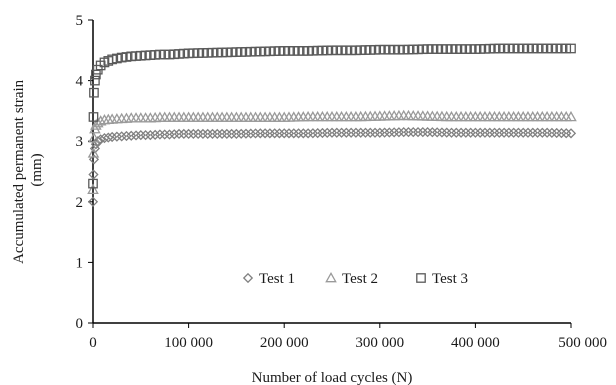 The width and height of the screenshot is (616, 385). Describe the element at coordinates (80, 203) in the screenshot. I see `y-tick-label: 2` at that location.